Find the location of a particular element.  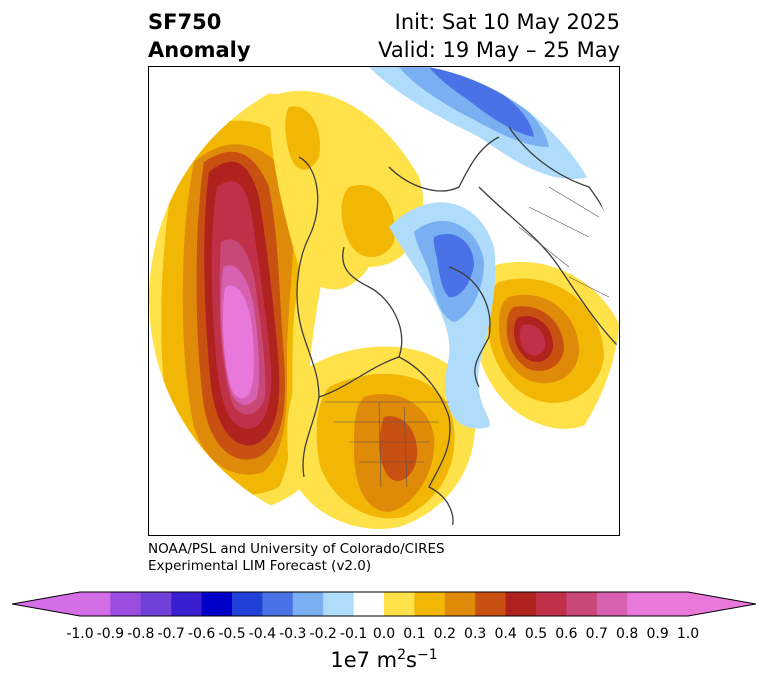

colorbar-tick-label: 0.0 is located at coordinates (384, 634).